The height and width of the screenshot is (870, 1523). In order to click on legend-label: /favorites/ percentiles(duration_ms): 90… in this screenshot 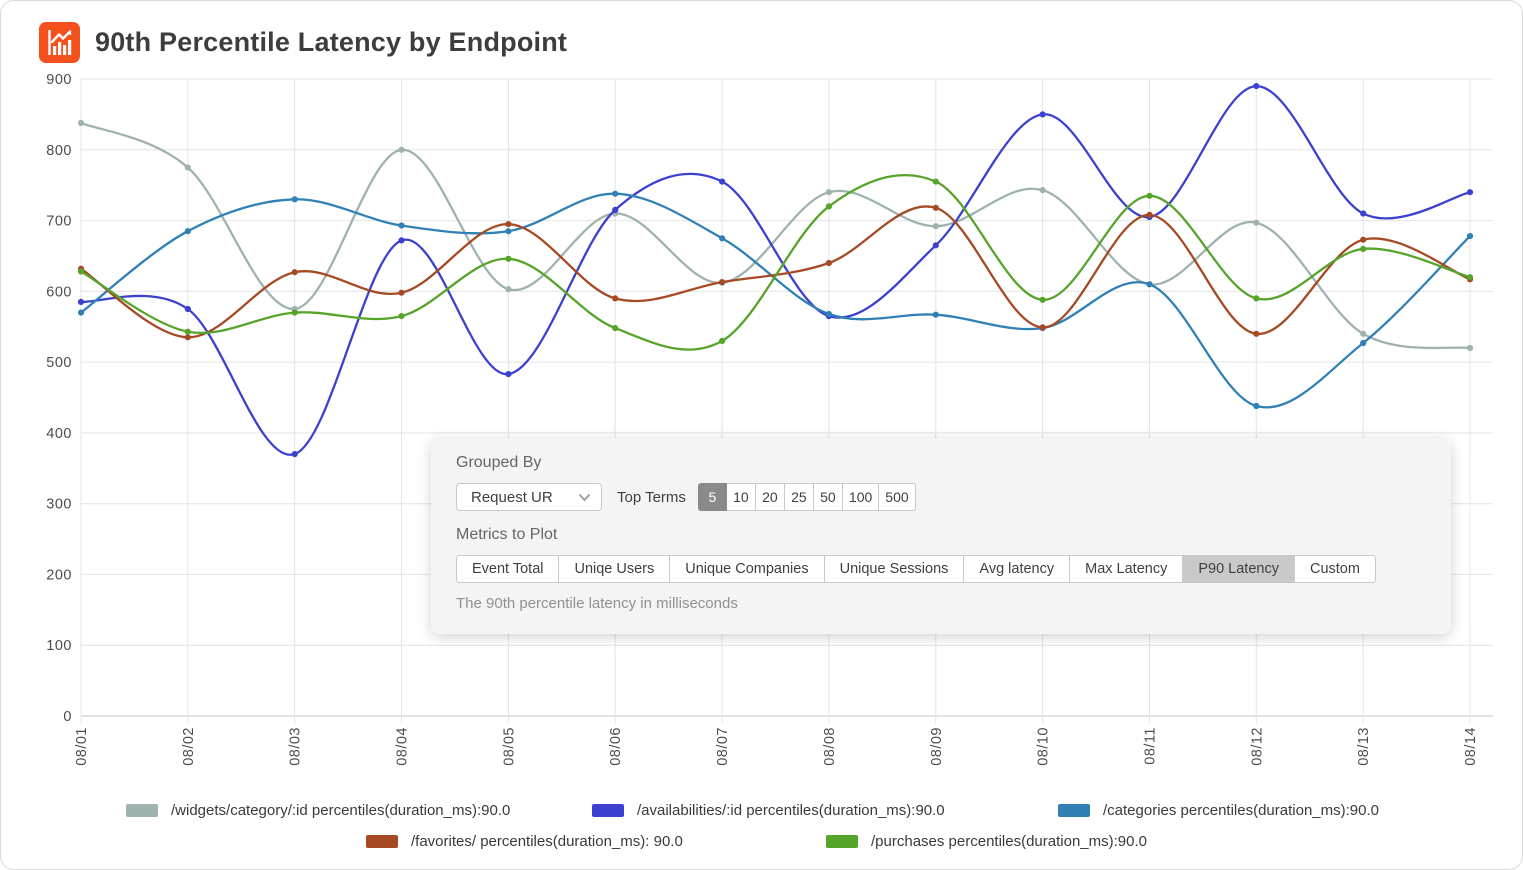, I will do `click(547, 841)`.